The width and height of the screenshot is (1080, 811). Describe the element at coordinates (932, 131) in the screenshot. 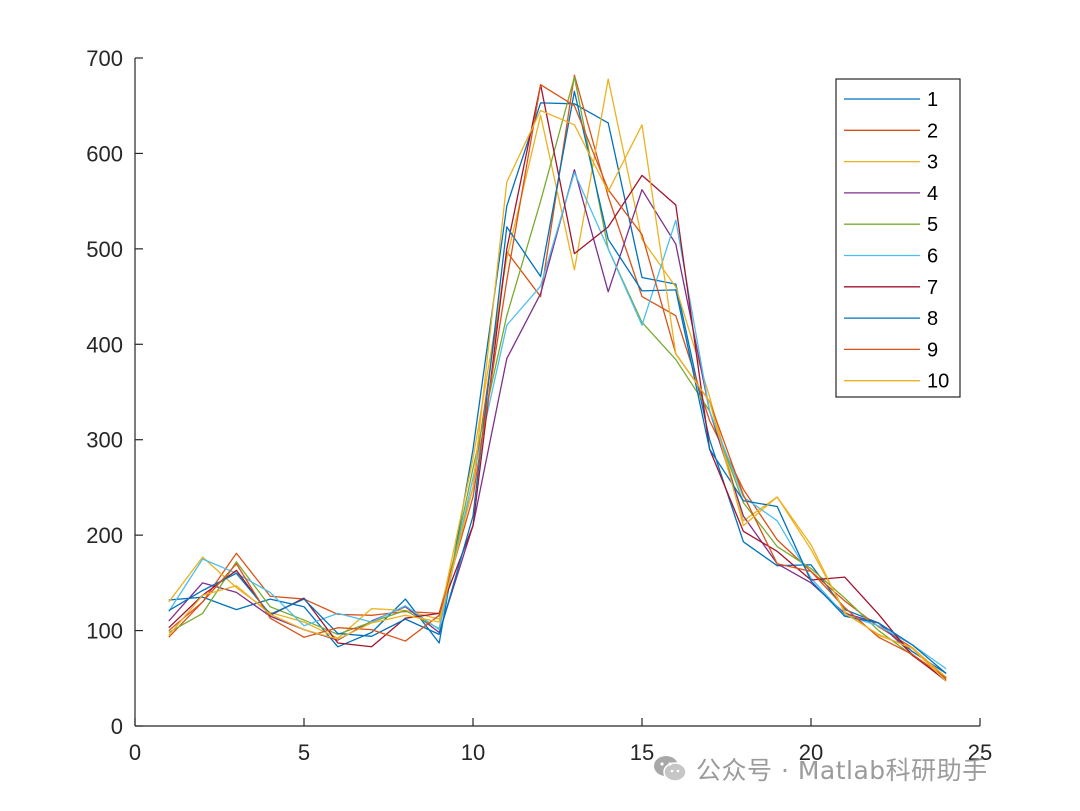

I see `legend-label-2: 2` at that location.